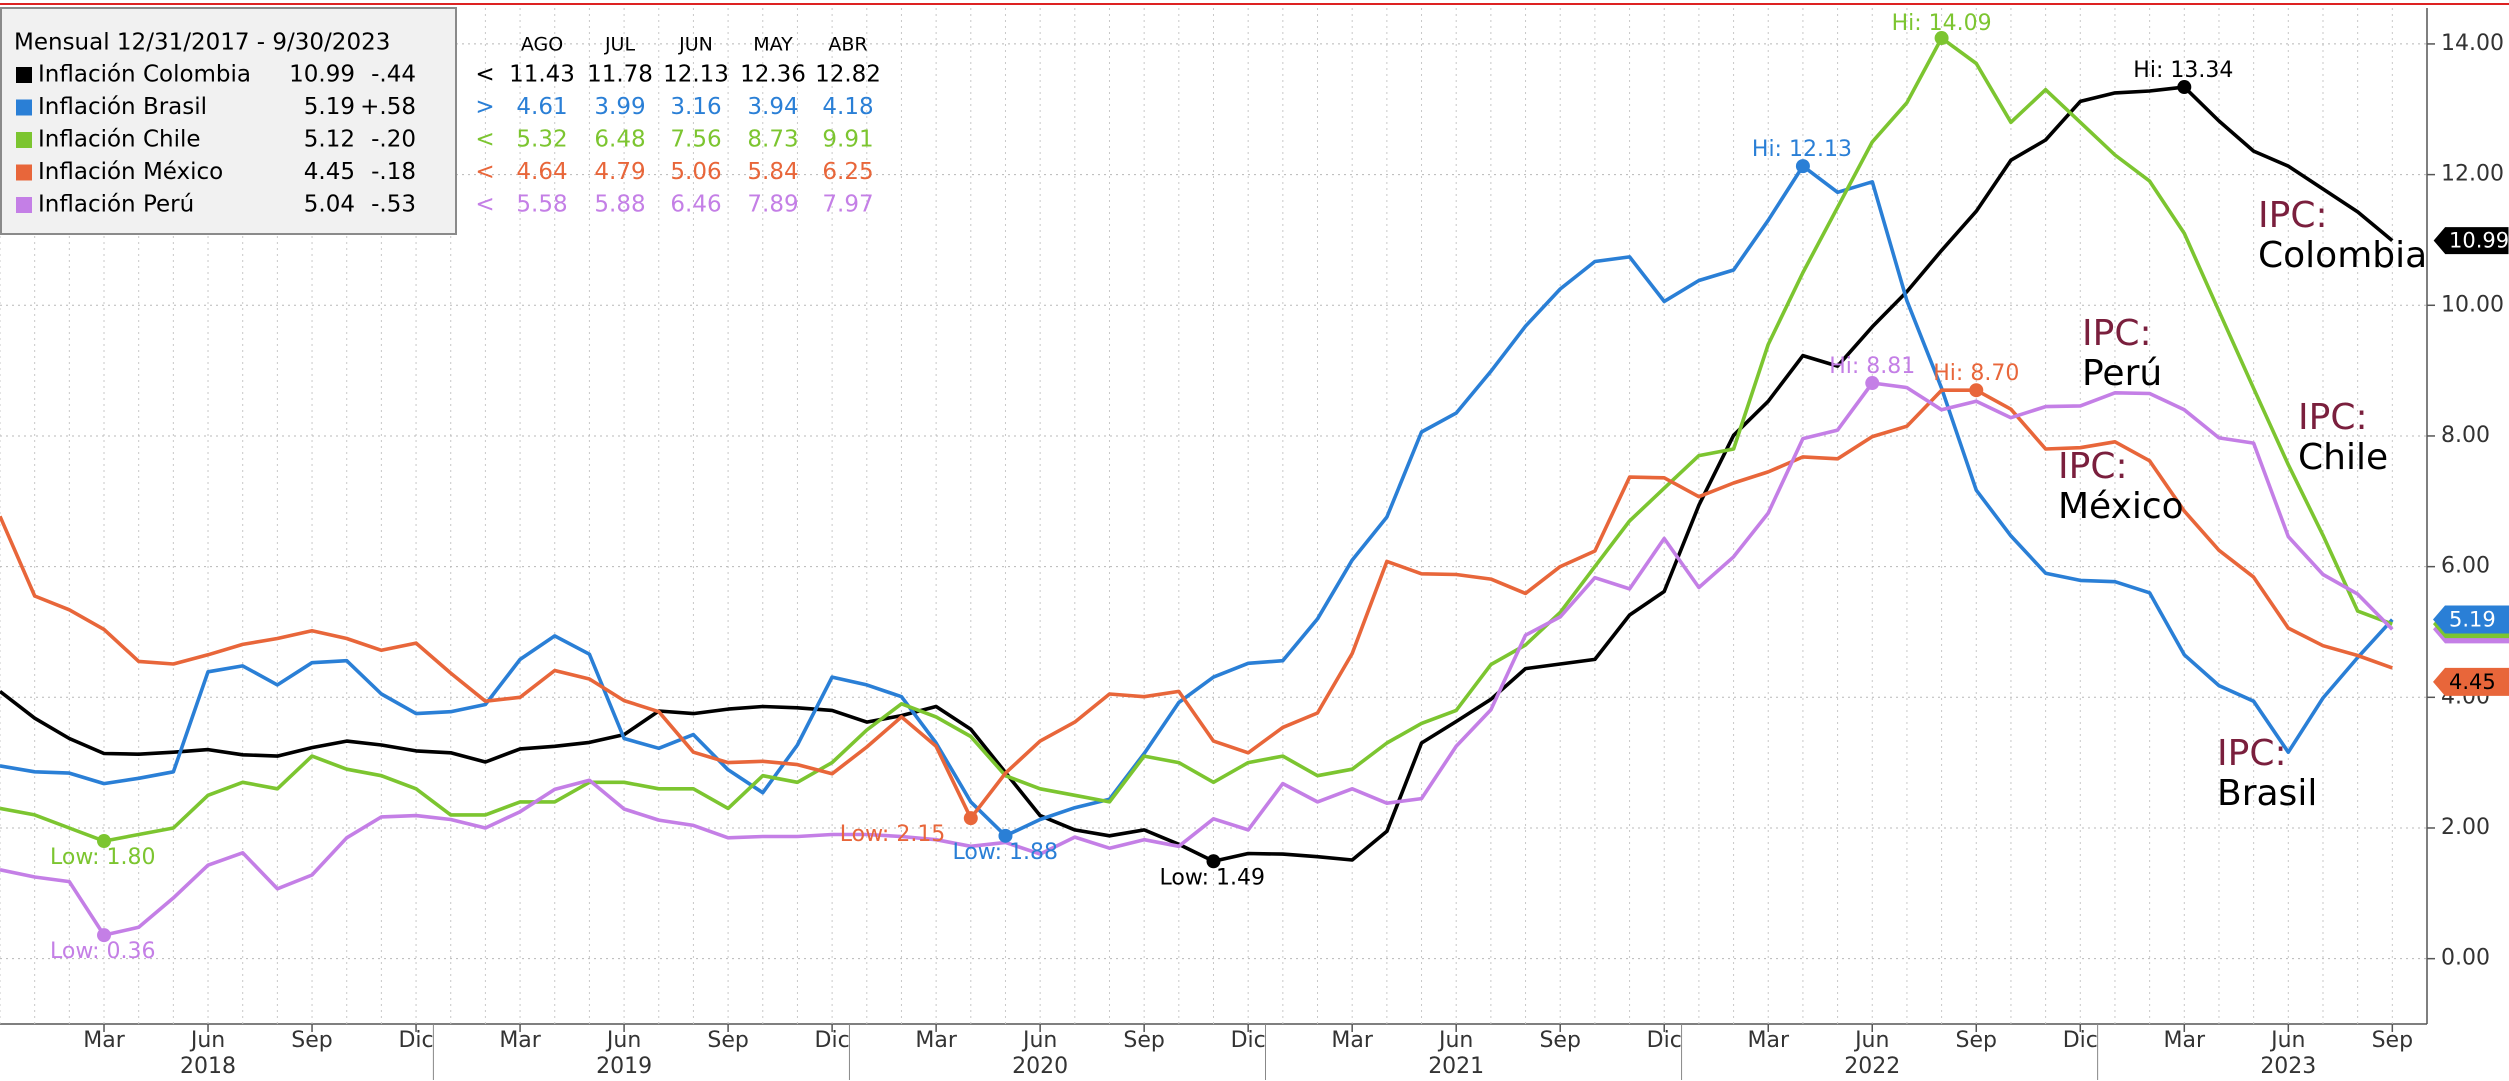  What do you see at coordinates (541, 140) in the screenshot?
I see `table-value: 5.32` at bounding box center [541, 140].